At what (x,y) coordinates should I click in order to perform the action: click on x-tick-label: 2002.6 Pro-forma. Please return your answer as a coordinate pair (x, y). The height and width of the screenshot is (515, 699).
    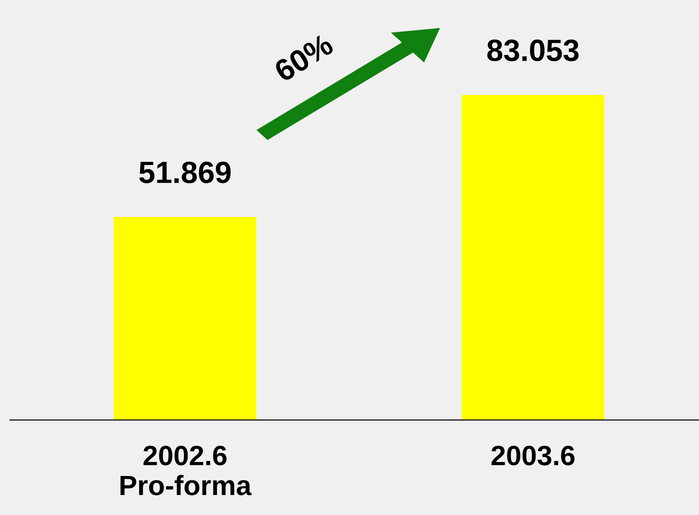
    Looking at the image, I should click on (186, 471).